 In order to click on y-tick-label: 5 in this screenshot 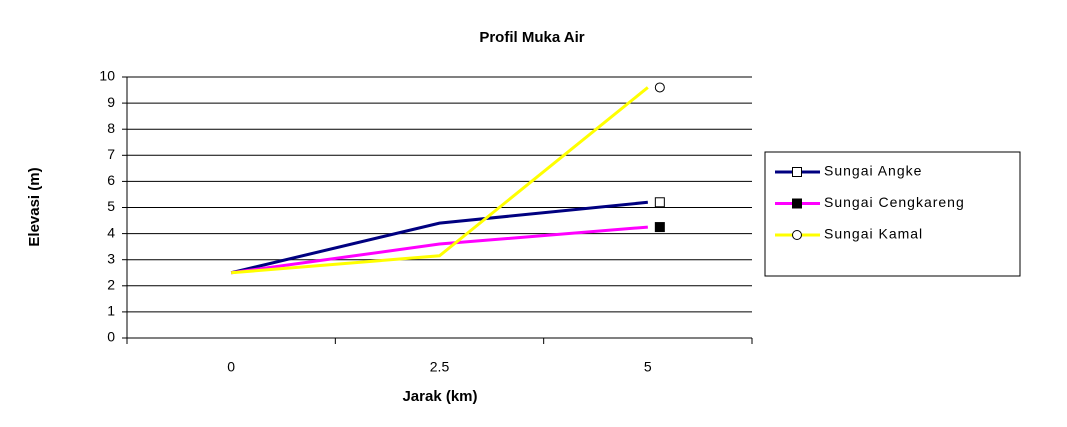, I will do `click(111, 206)`.